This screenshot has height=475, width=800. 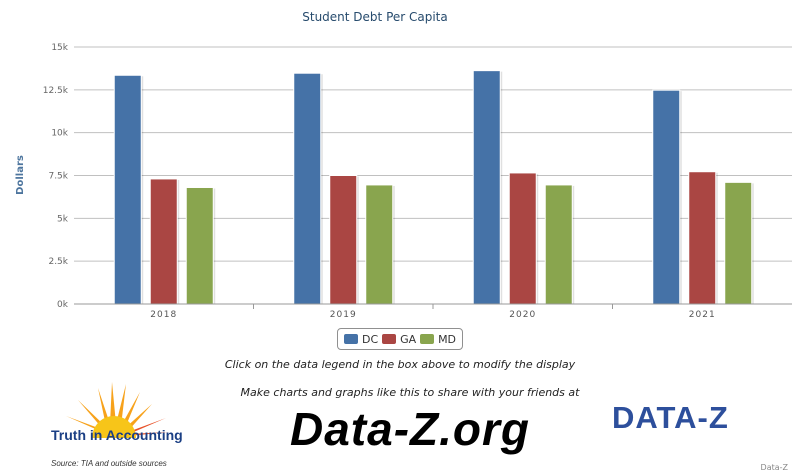 What do you see at coordinates (558, 244) in the screenshot?
I see `bar-md-2020` at bounding box center [558, 244].